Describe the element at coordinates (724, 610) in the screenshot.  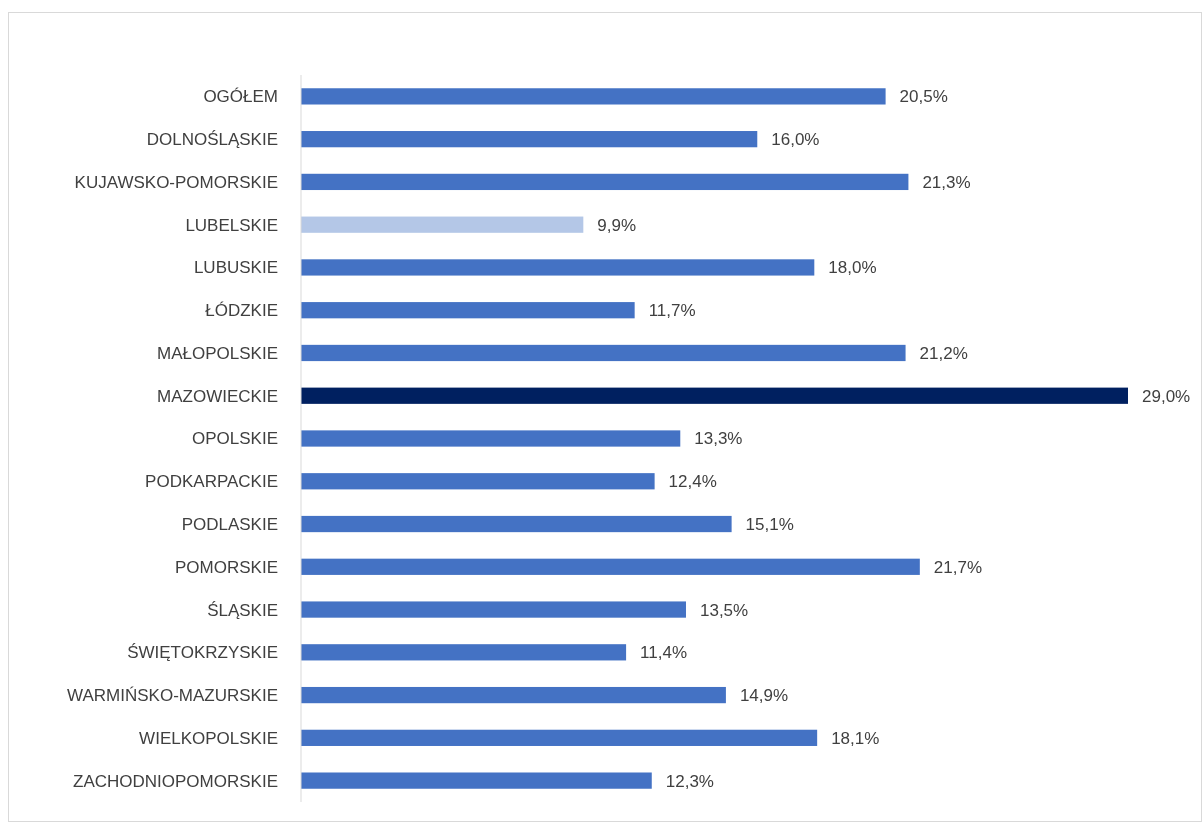
I see `data-label: 13,5%` at that location.